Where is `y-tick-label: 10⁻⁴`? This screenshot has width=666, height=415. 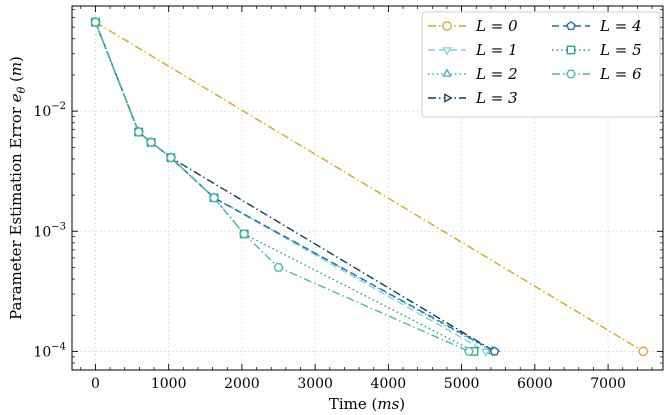 y-tick-label: 10⁻⁴ is located at coordinates (49, 350).